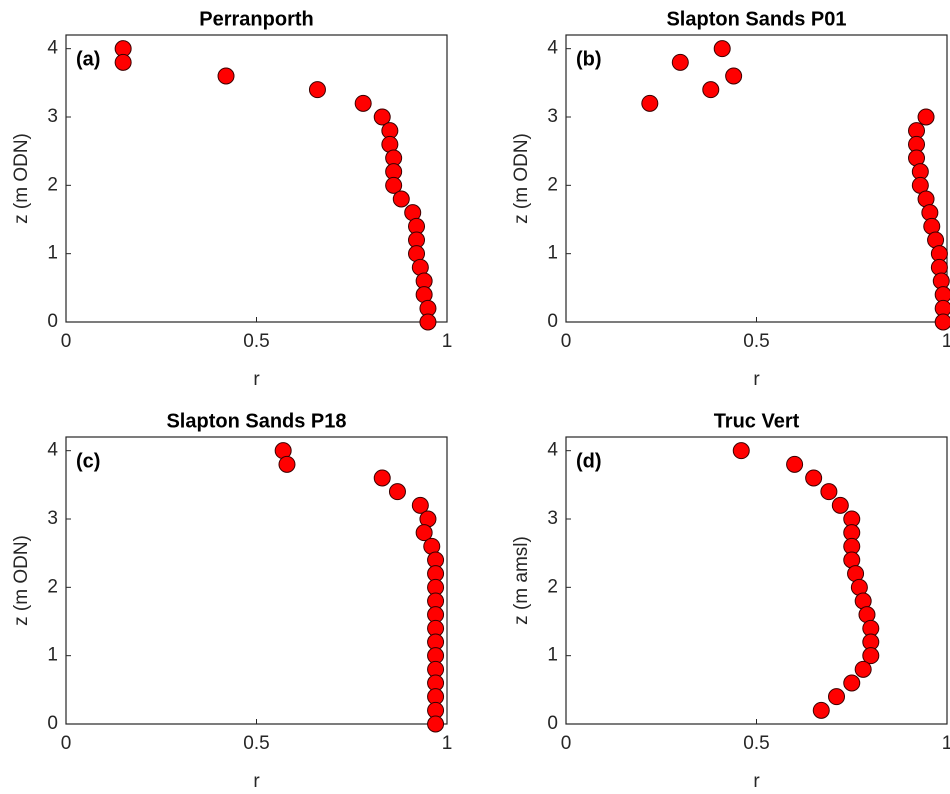  Describe the element at coordinates (756, 19) in the screenshot. I see `chart-title: Slapton Sands P01` at that location.